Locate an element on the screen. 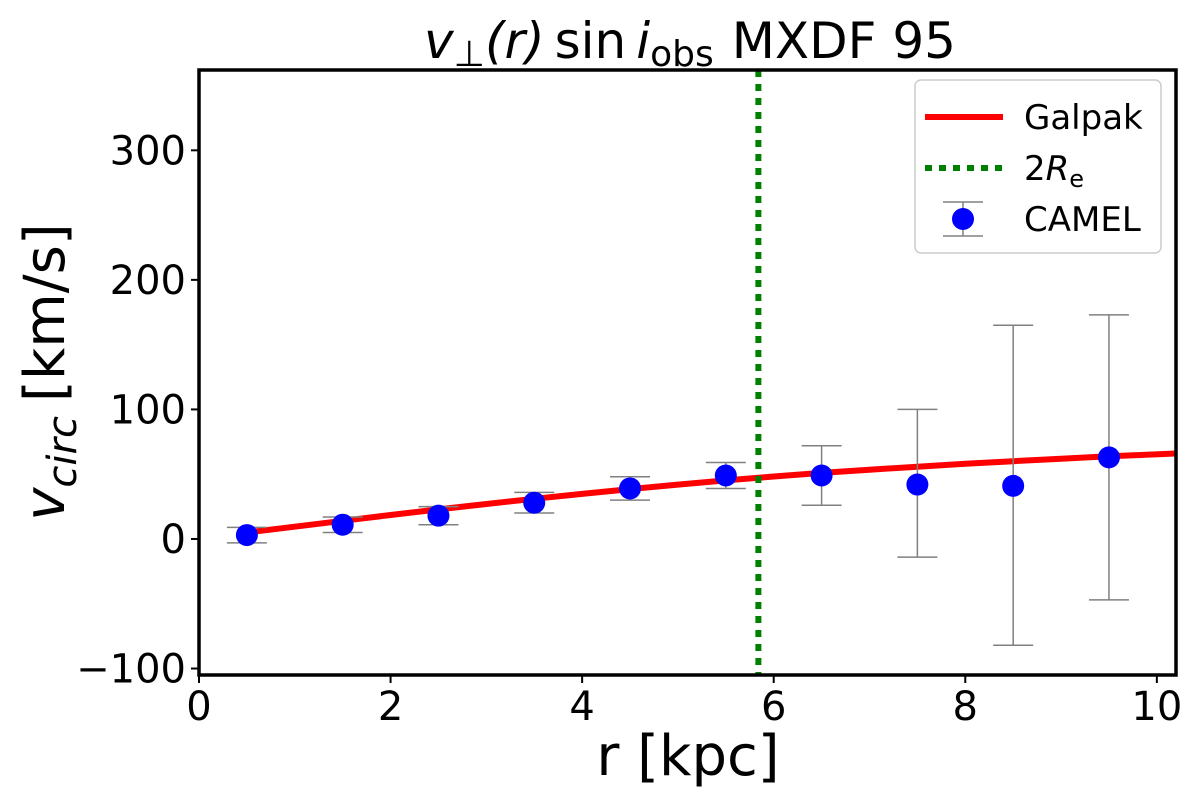 The image size is (1200, 800). legend-camel-label: CAMEL is located at coordinates (1082, 220).